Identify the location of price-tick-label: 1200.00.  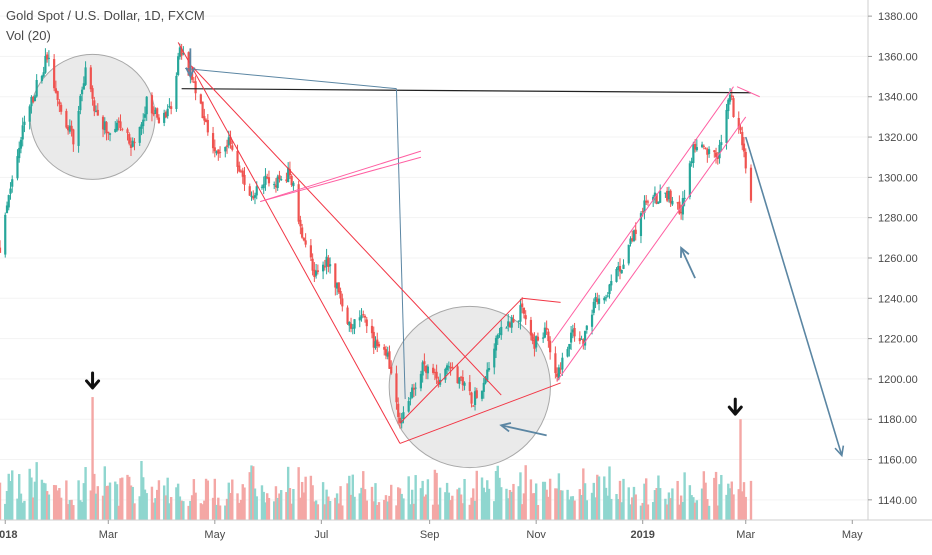
(898, 380).